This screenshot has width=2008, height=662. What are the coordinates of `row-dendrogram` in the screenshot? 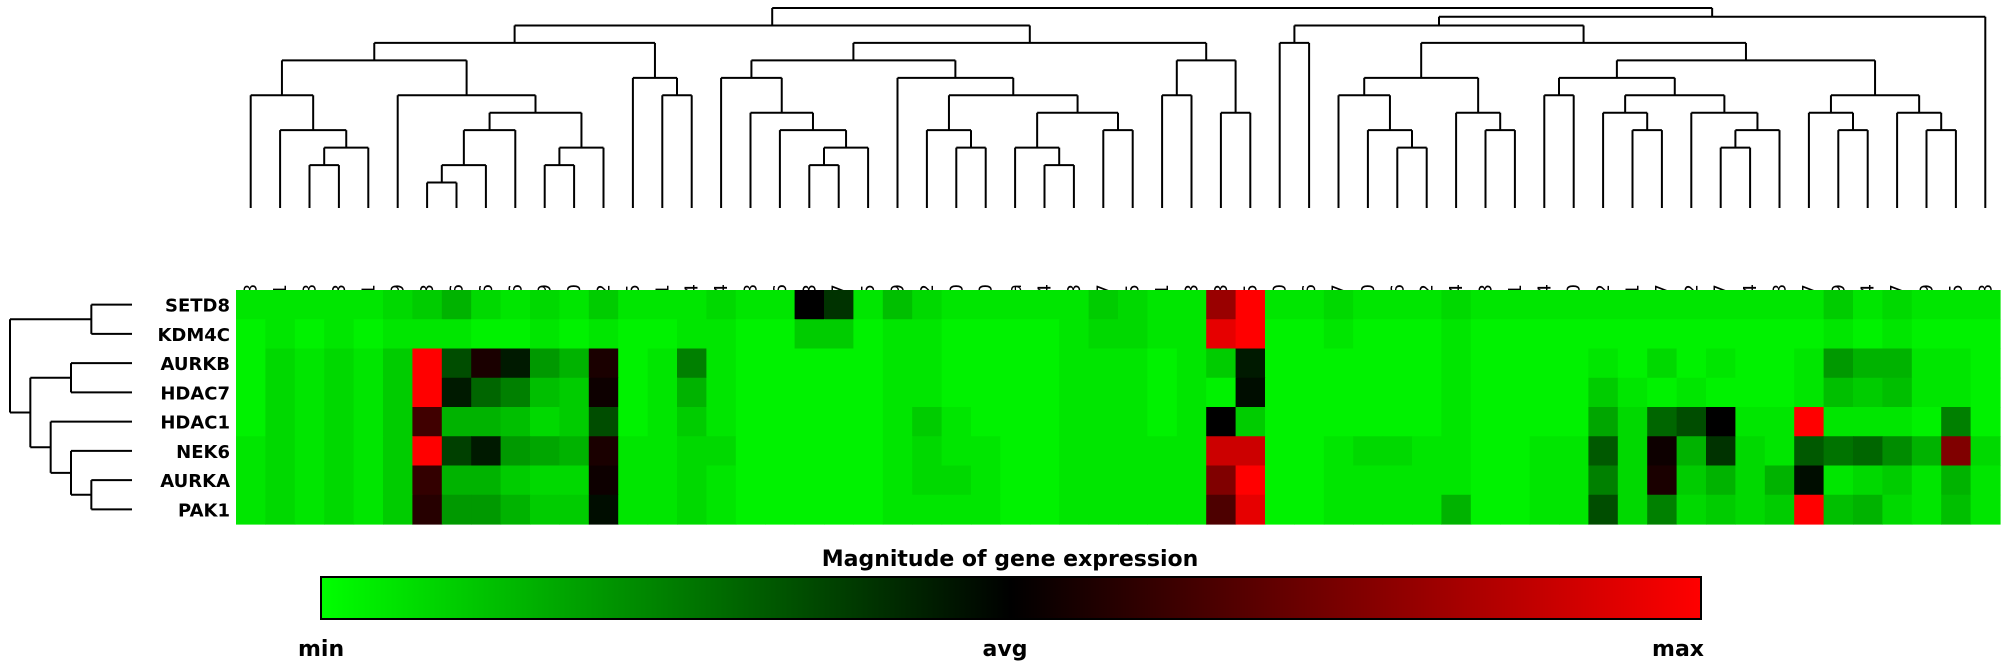 It's located at (70, 407).